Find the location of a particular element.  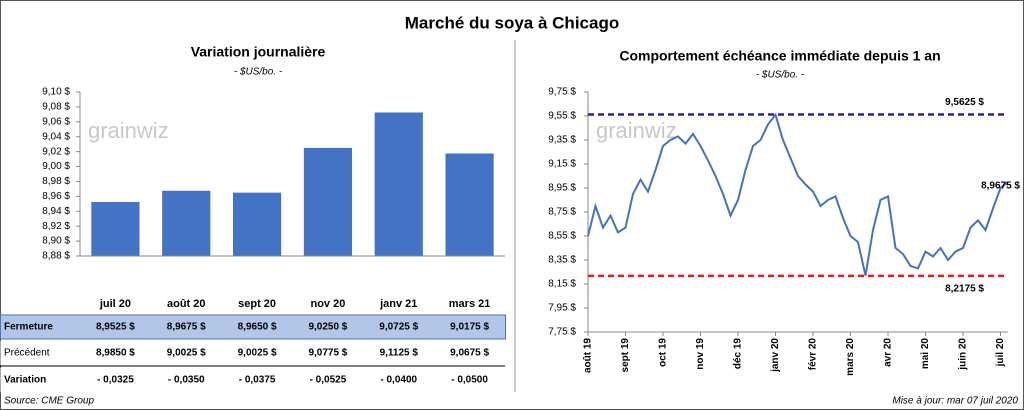

cell: - 0,0325 is located at coordinates (115, 380).